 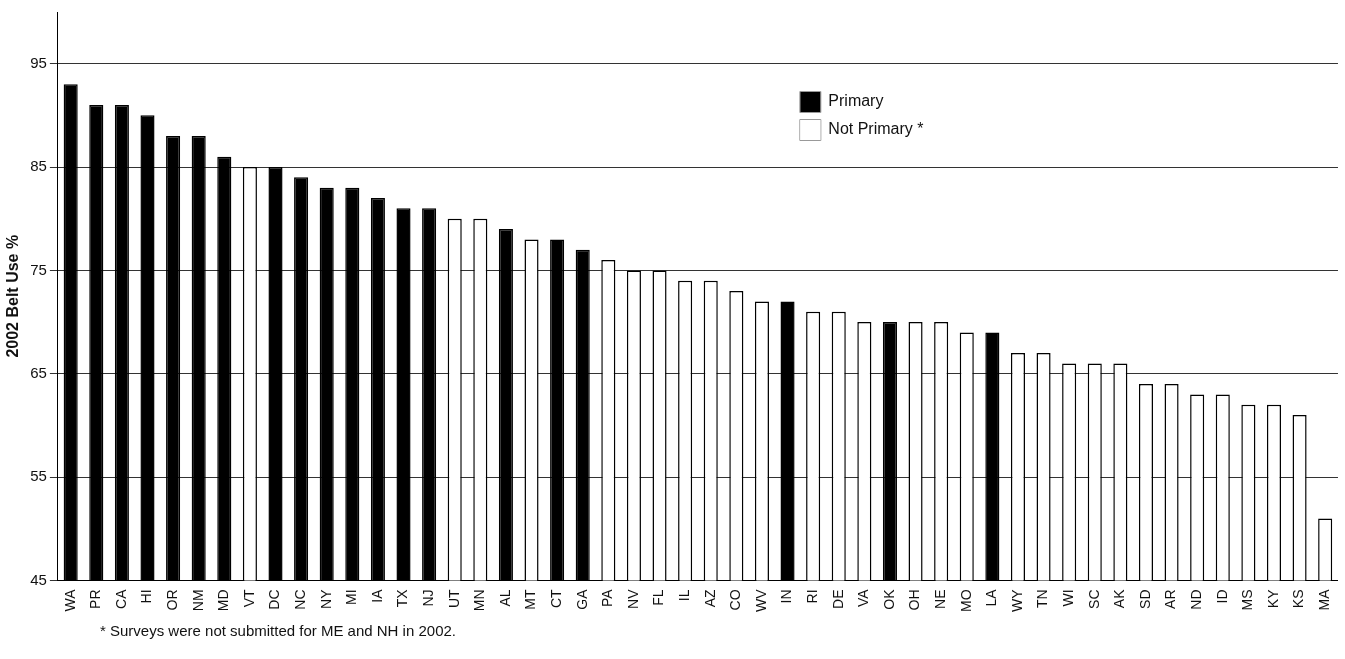 What do you see at coordinates (479, 600) in the screenshot?
I see `x-tick-label: MN` at bounding box center [479, 600].